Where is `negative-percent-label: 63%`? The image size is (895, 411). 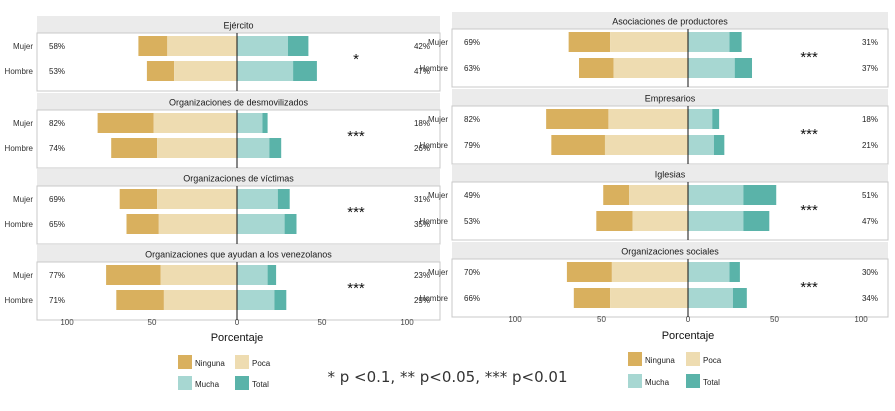
negative-percent-label: 63% is located at coordinates (472, 68).